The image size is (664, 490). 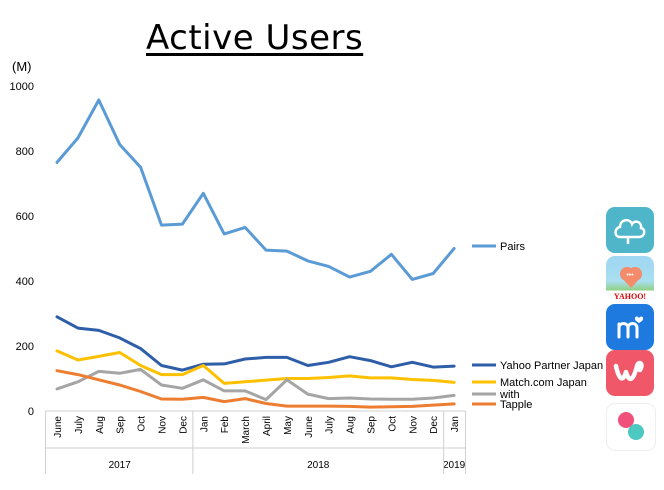 What do you see at coordinates (25, 347) in the screenshot?
I see `y-tick-label: 200` at bounding box center [25, 347].